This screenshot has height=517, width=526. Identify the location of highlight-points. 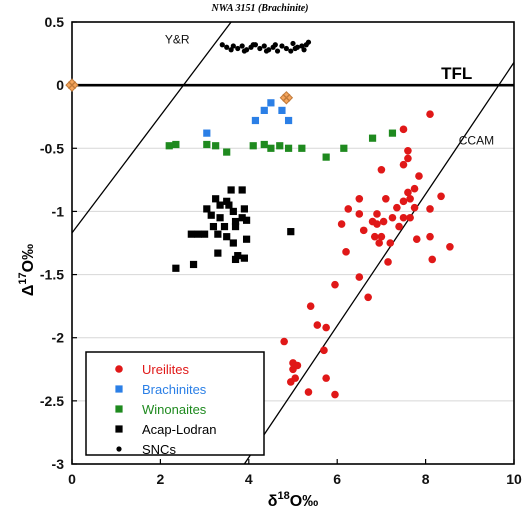
(179, 91).